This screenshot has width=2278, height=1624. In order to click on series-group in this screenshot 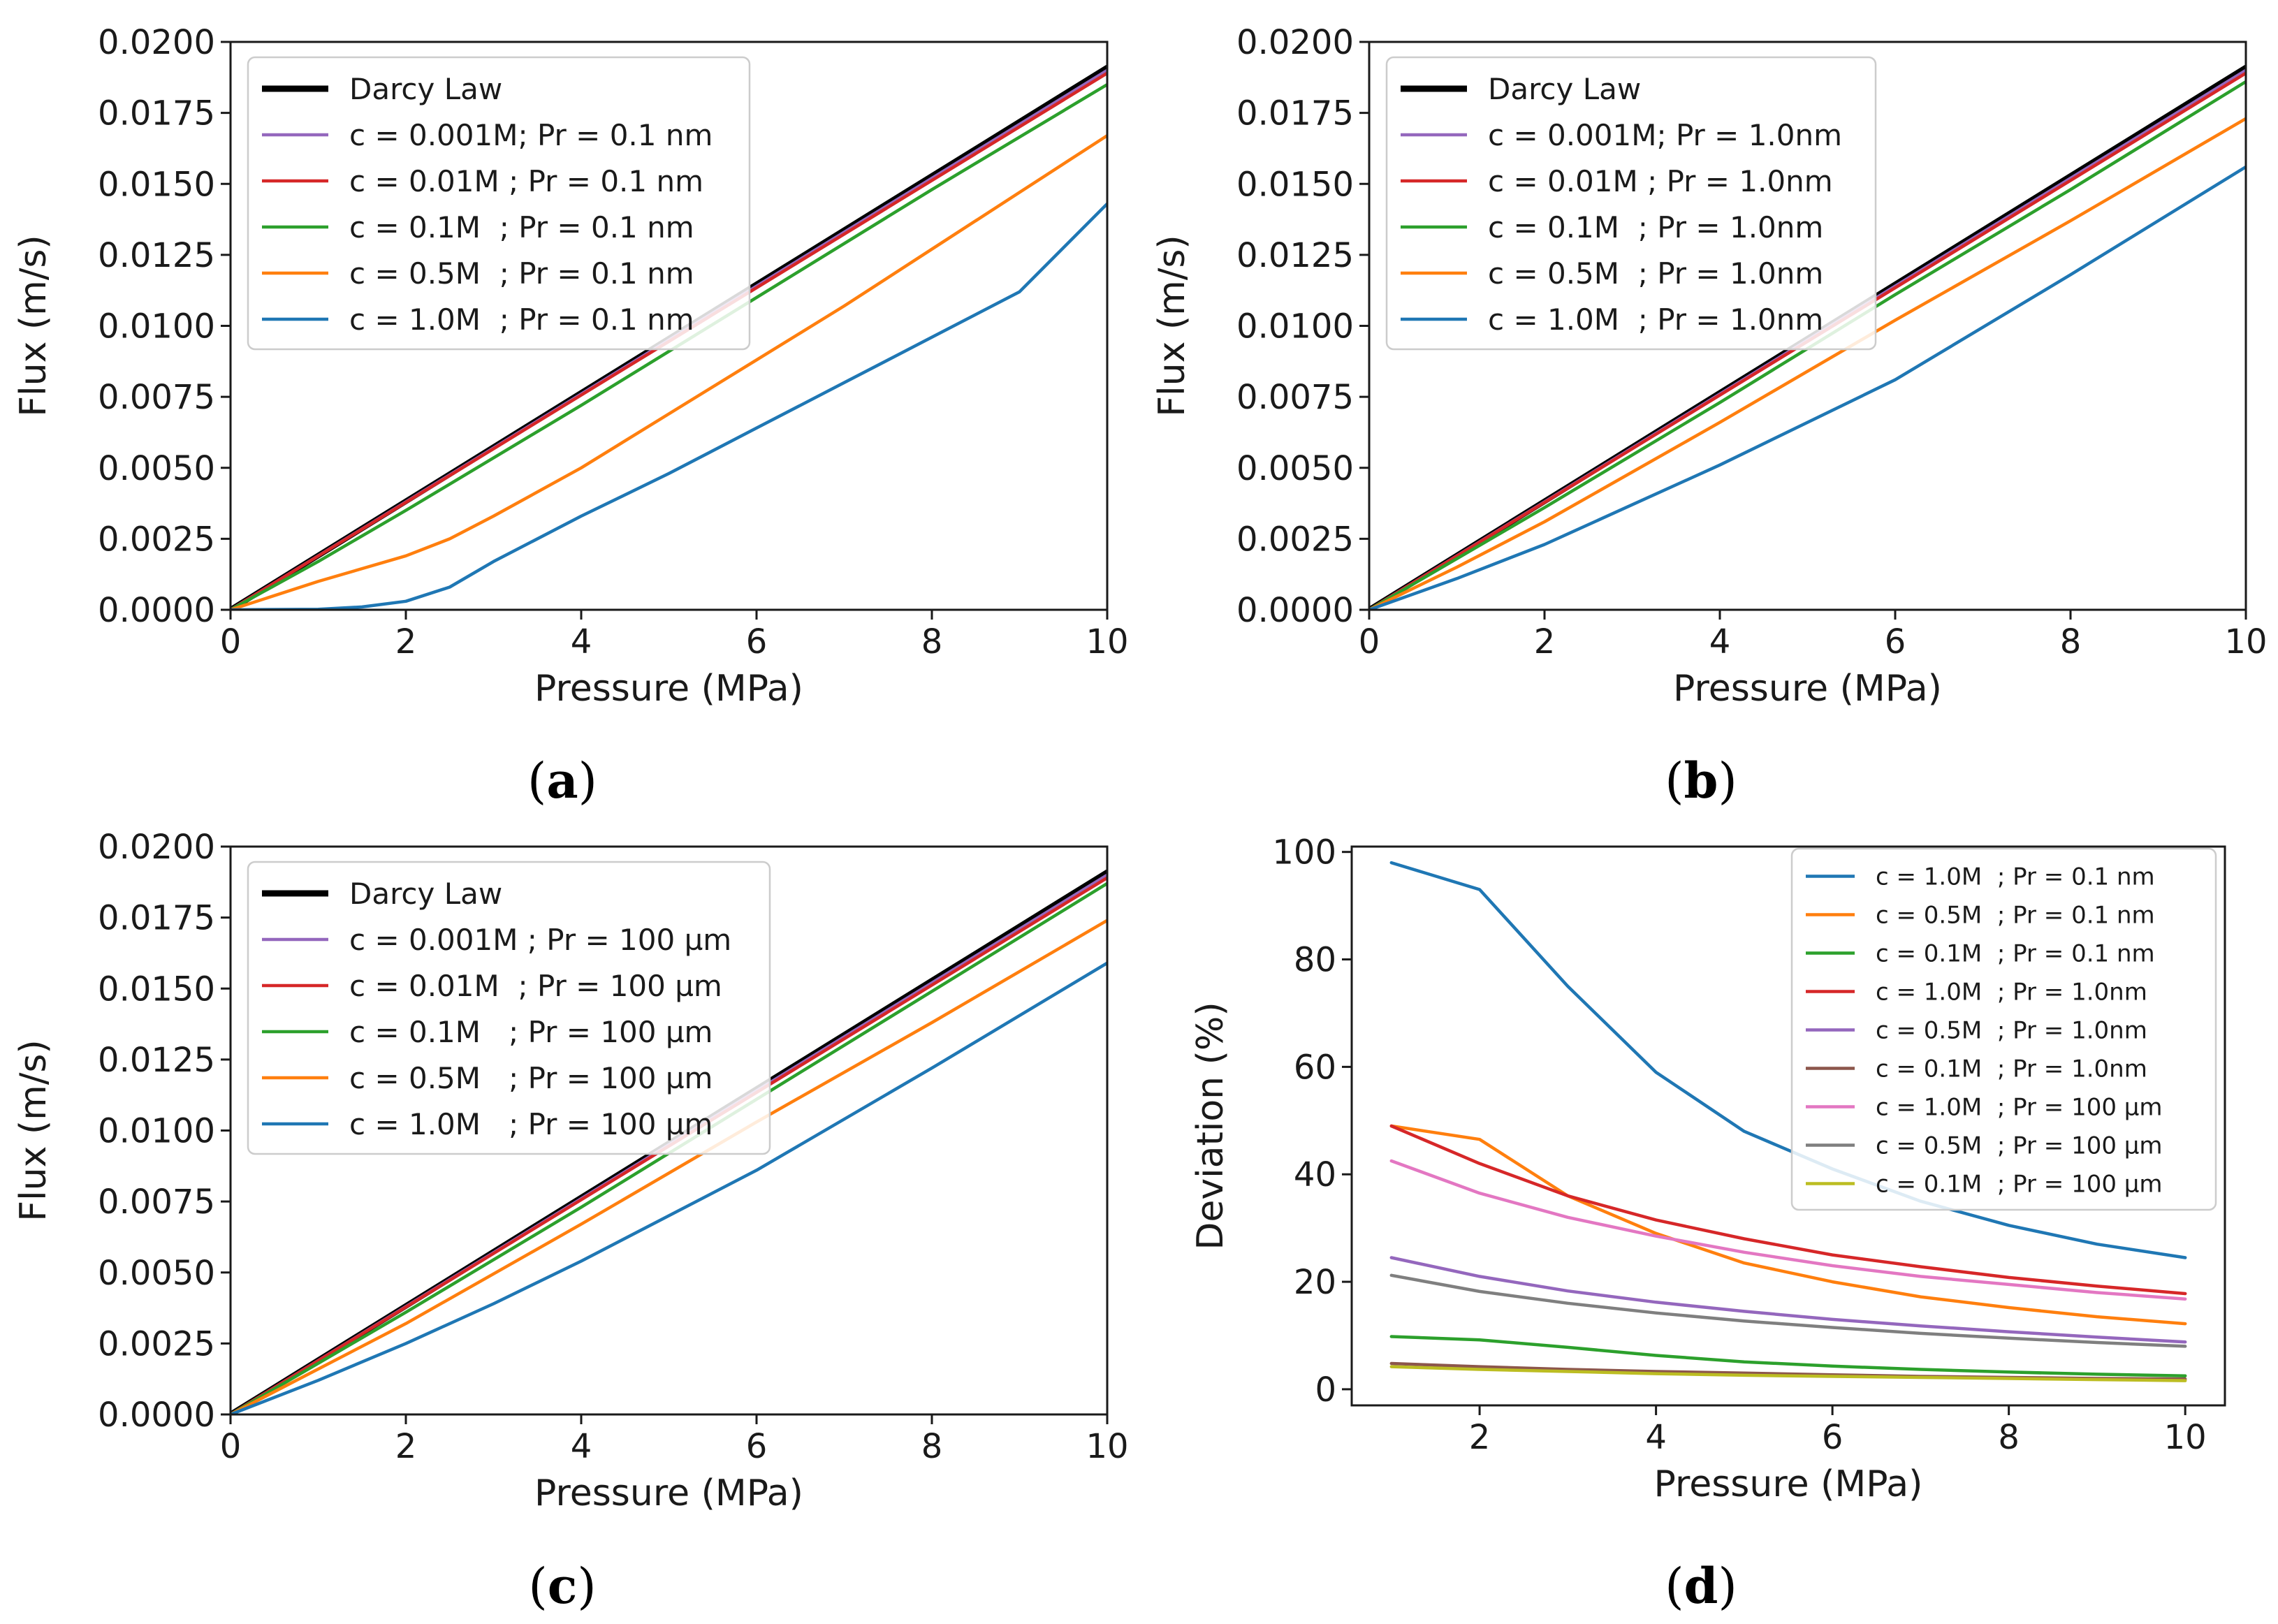, I will do `click(1788, 1121)`.